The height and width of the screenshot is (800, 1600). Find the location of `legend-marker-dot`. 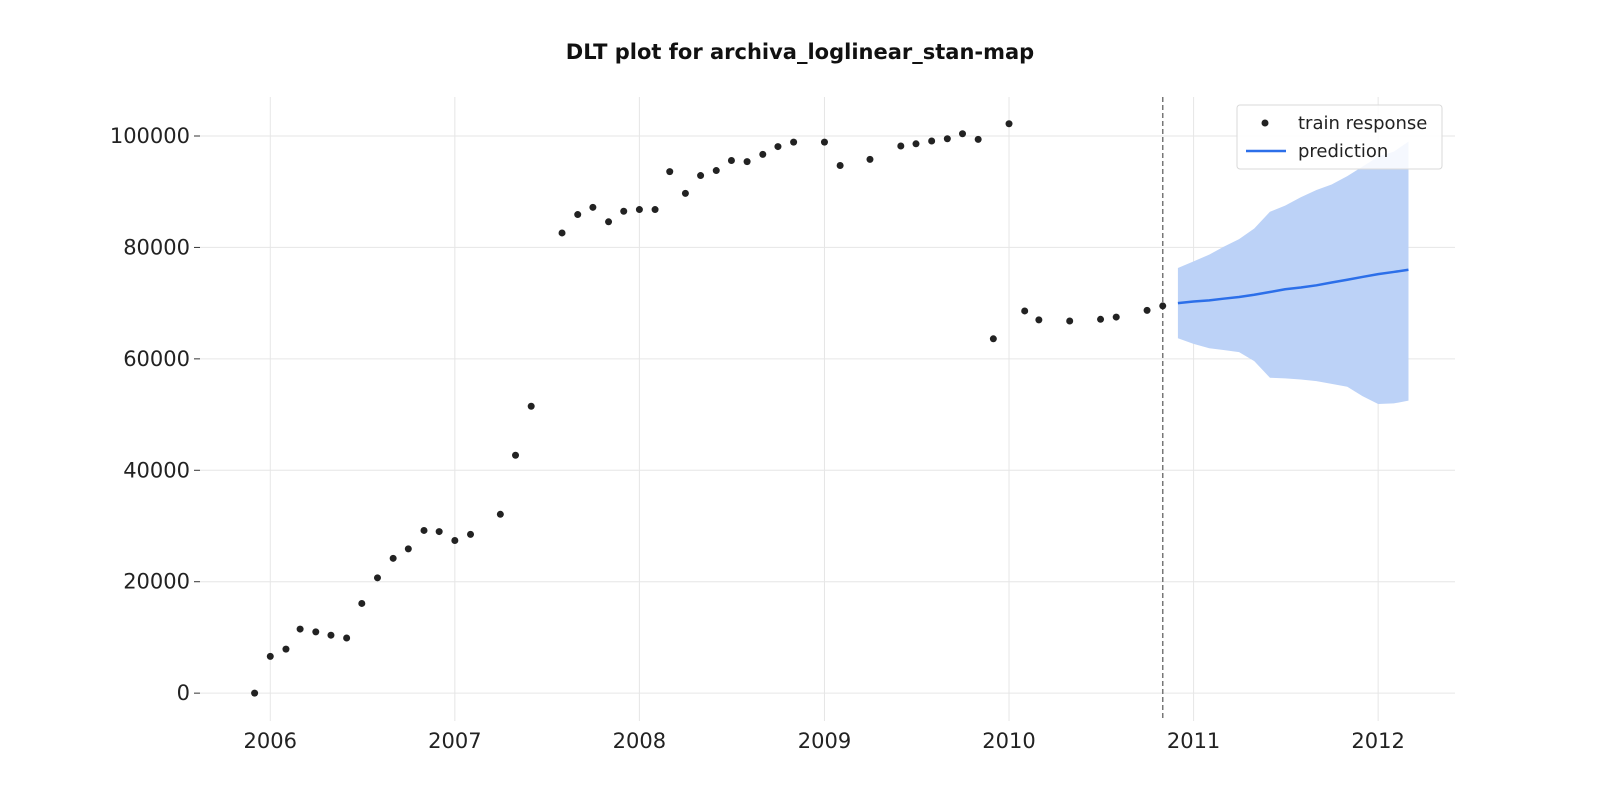

legend-marker-dot is located at coordinates (1265, 123).